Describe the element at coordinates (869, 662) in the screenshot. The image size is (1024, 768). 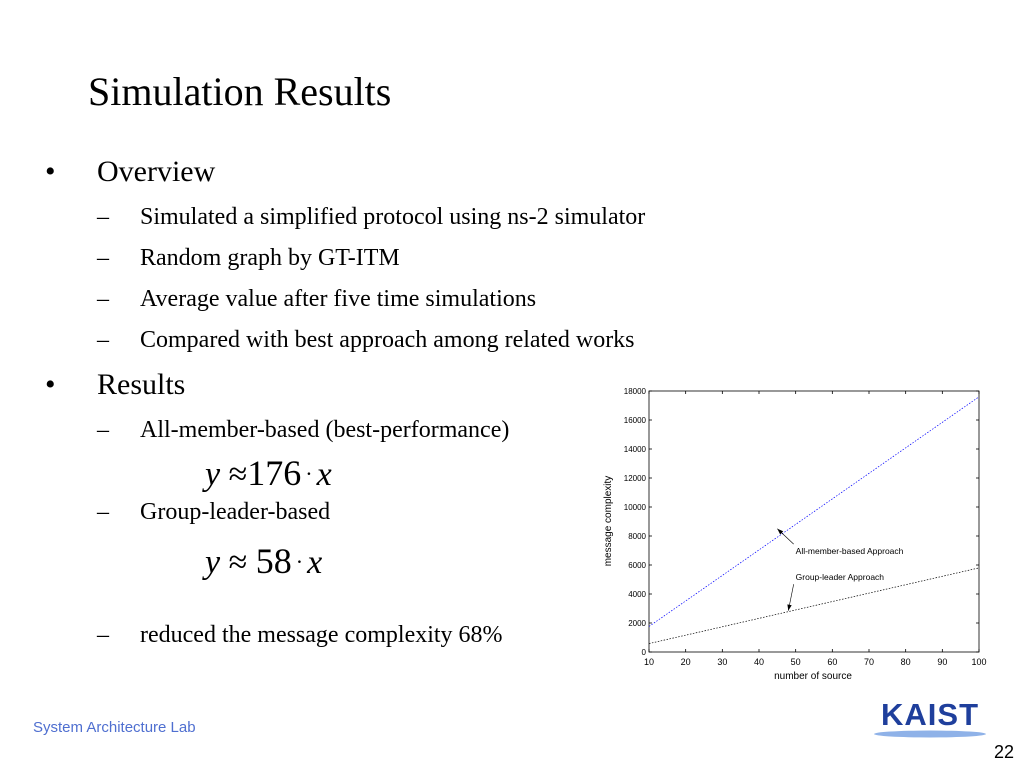
I see `x-tick-label: 70` at that location.